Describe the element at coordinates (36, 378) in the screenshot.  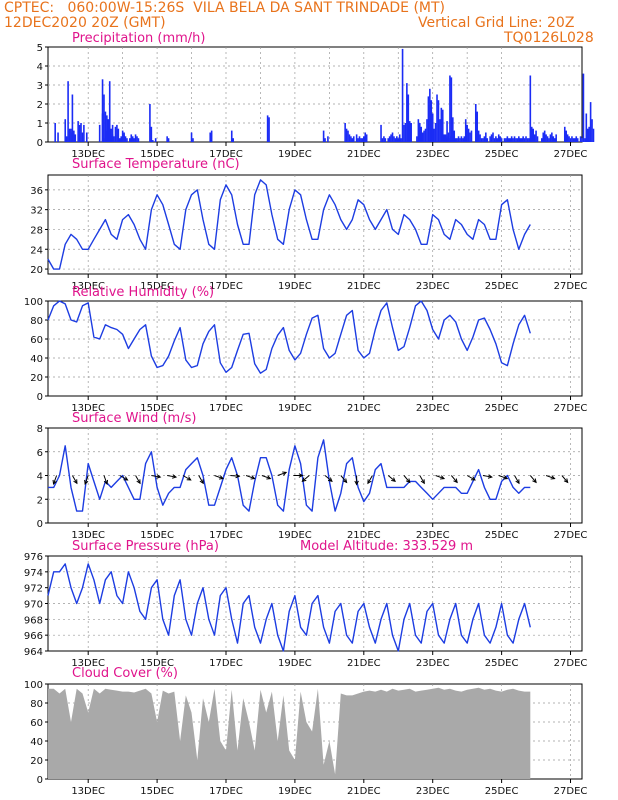
I see `rh-ytick-label: 20` at that location.